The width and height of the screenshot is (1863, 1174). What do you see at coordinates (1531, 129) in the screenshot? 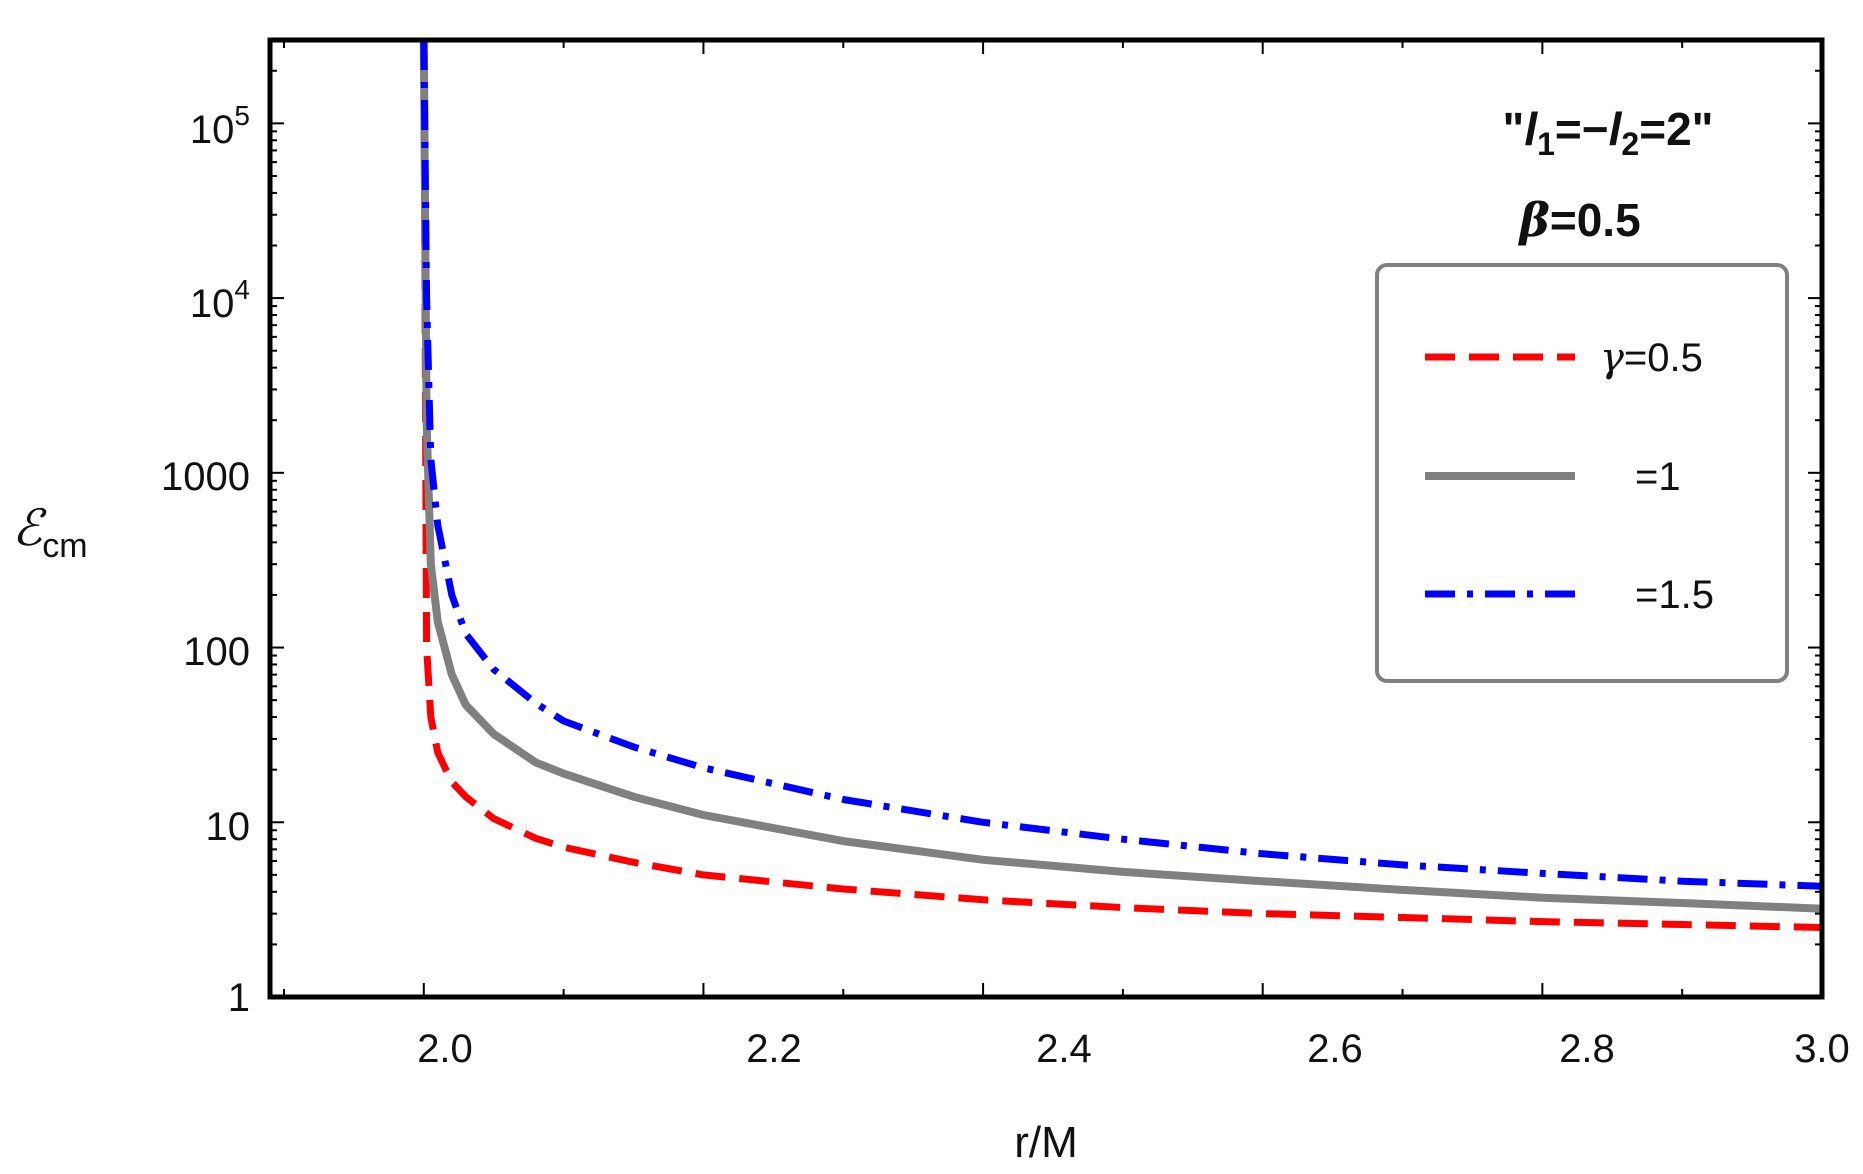
I see `annot-l1: l` at bounding box center [1531, 129].